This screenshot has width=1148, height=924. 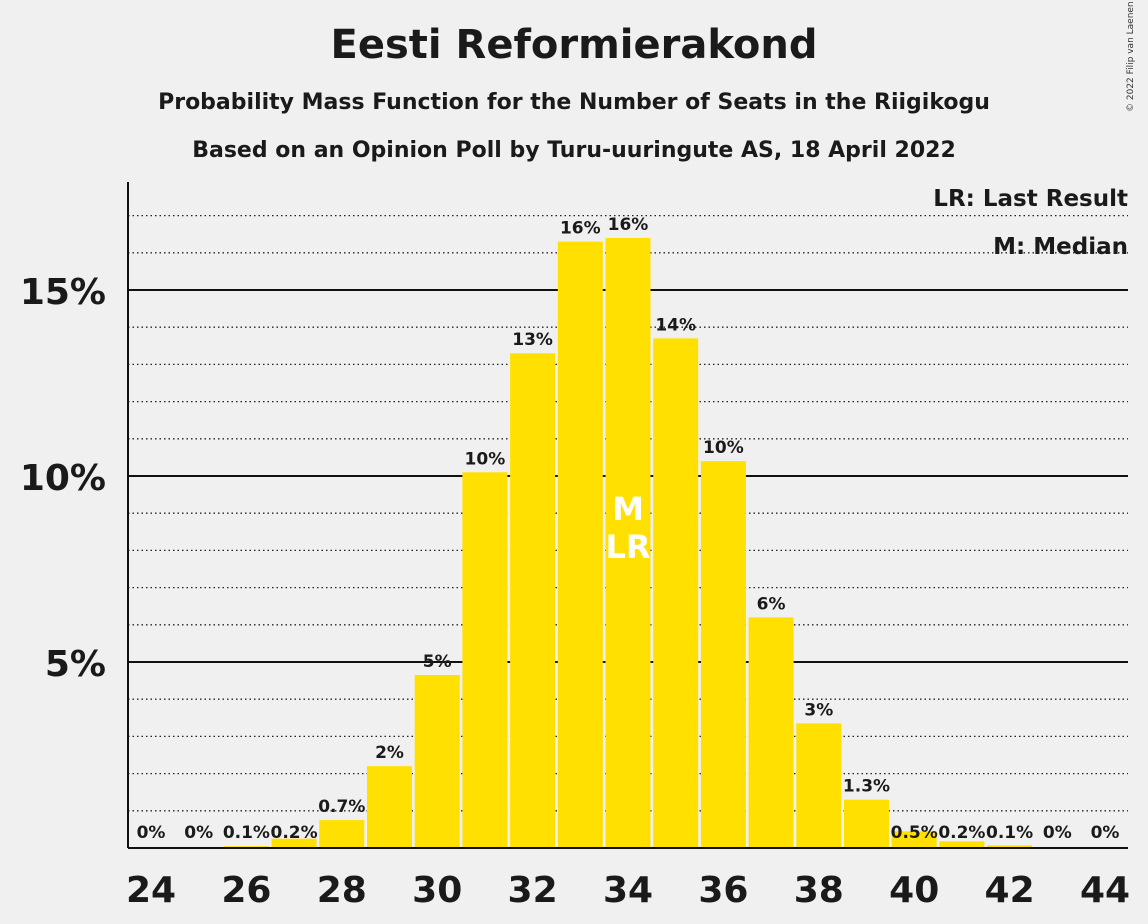 What do you see at coordinates (1010, 890) in the screenshot?
I see `x-tick-label: 42` at bounding box center [1010, 890].